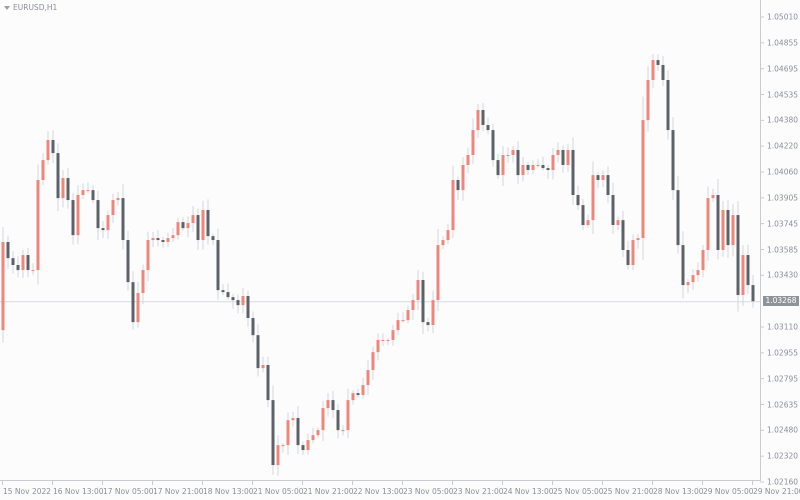 This screenshot has width=800, height=500. I want to click on time-tick-label: 15 Nov 2022, so click(27, 491).